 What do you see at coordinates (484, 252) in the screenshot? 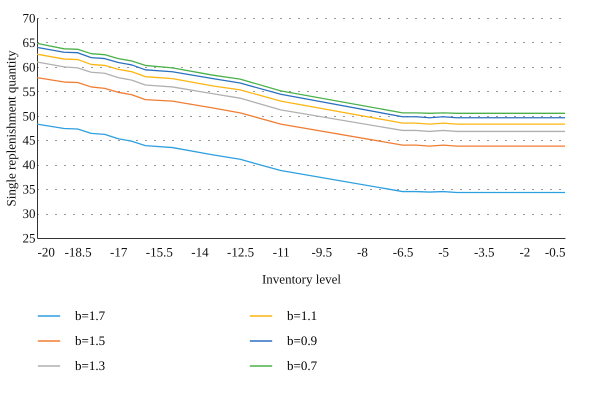
I see `x-tick-label: -3.5` at bounding box center [484, 252].